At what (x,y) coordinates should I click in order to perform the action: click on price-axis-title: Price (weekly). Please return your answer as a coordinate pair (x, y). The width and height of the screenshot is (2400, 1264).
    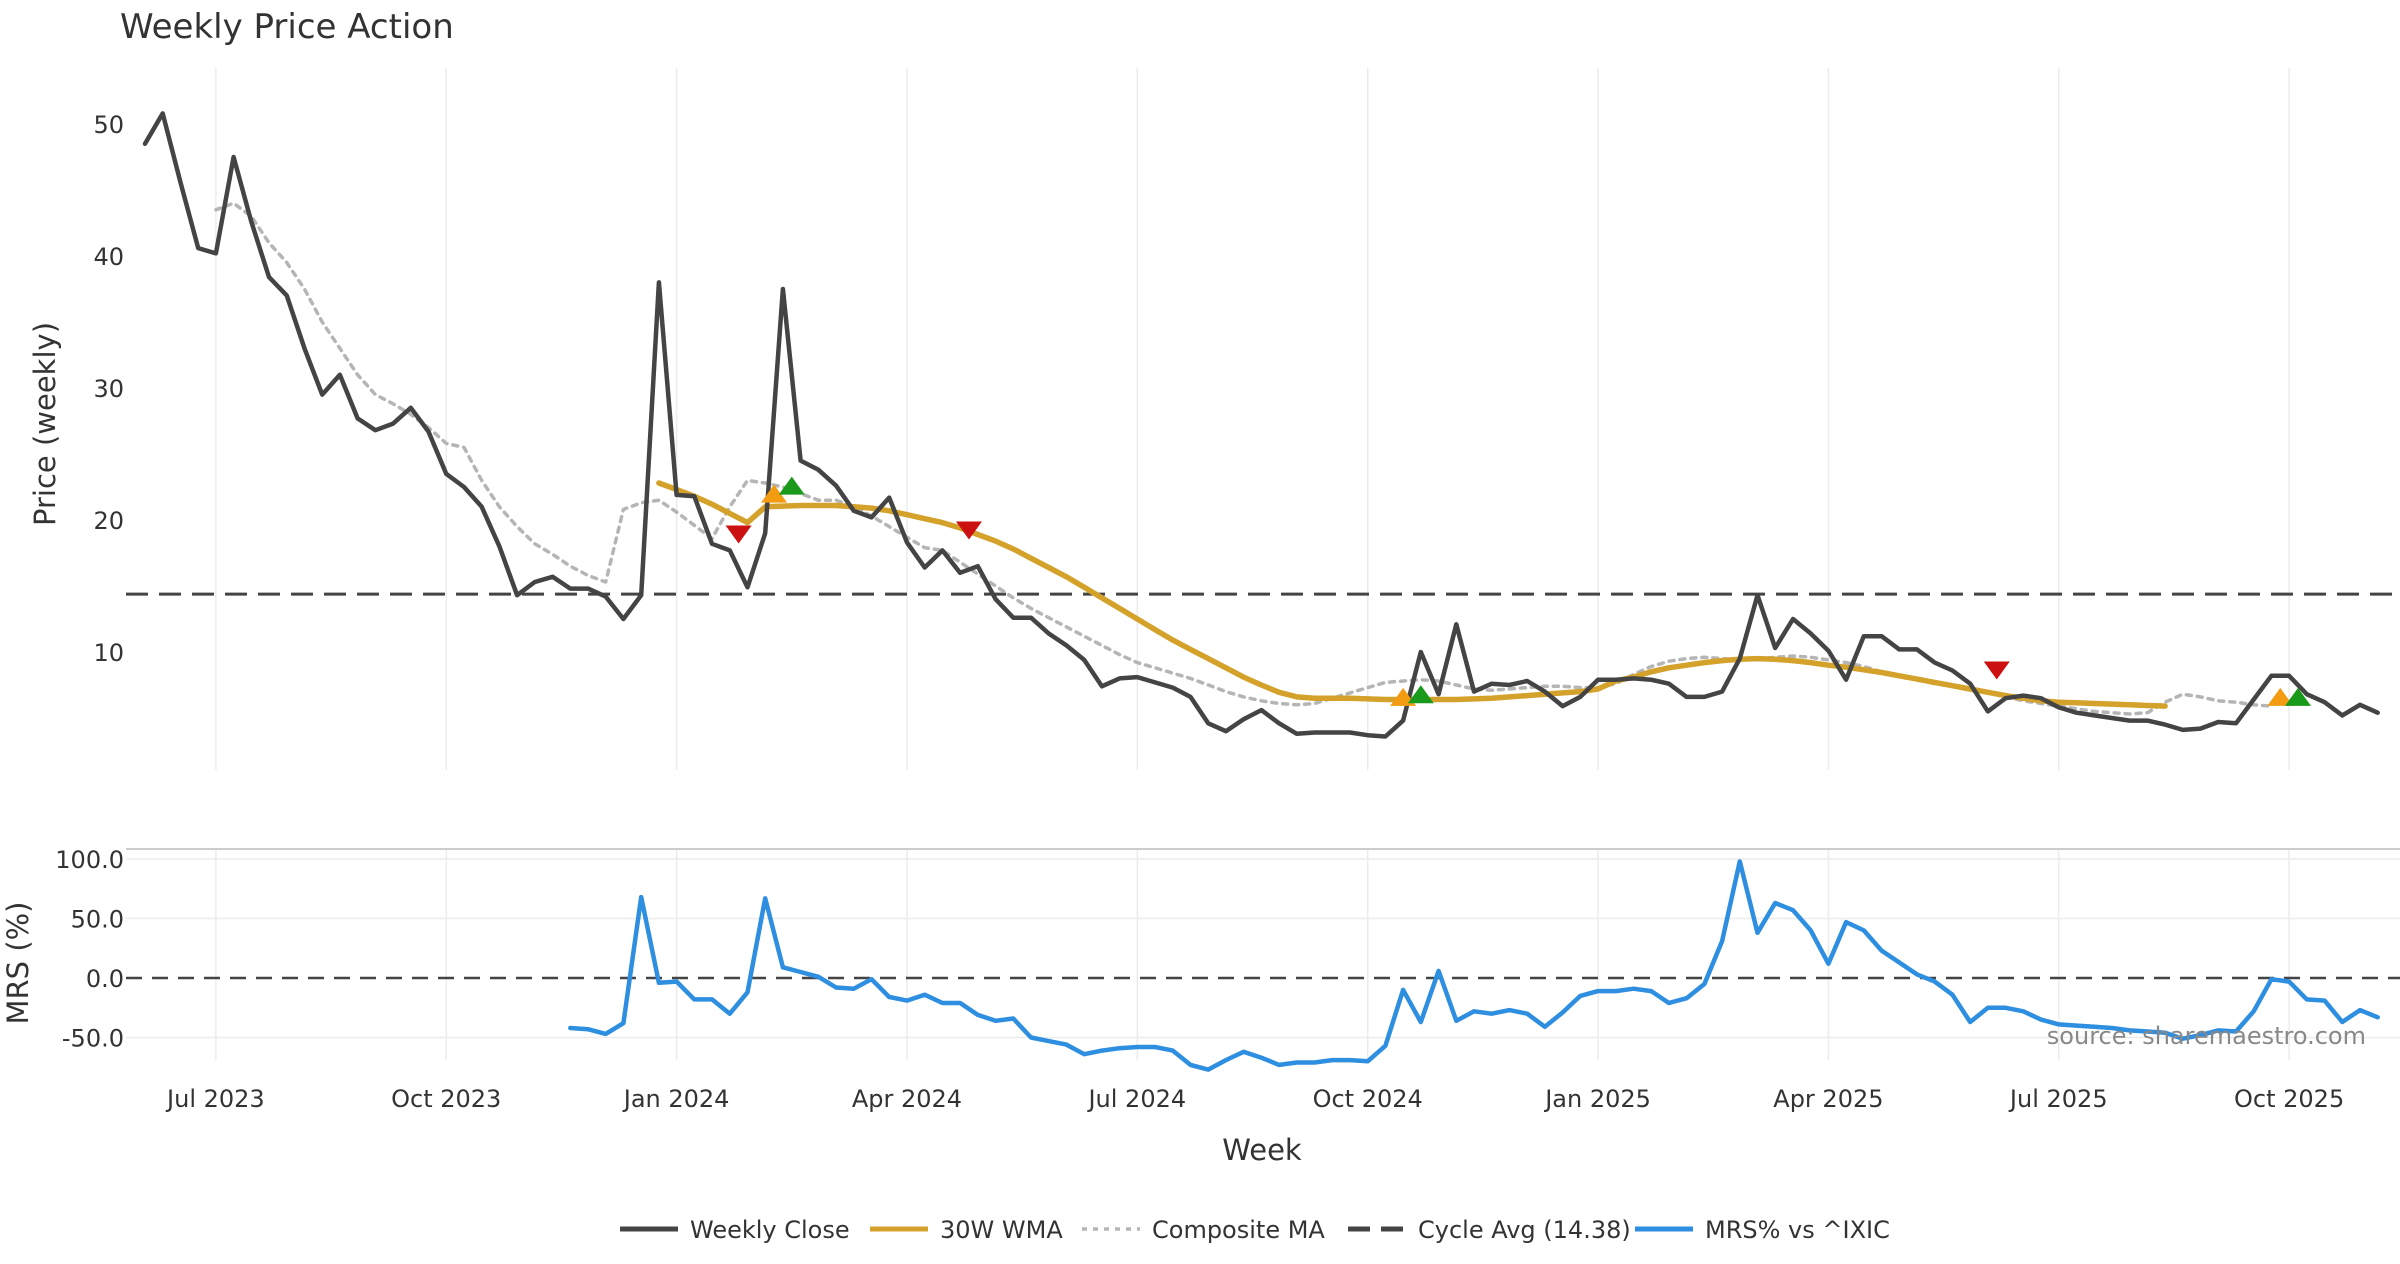
    Looking at the image, I should click on (45, 424).